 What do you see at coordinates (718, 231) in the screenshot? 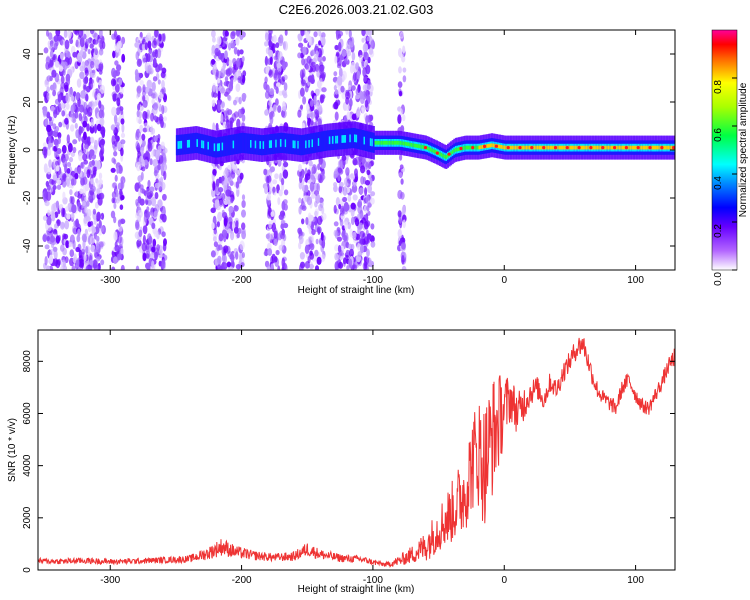
I see `colorbar-tick-label: 0.2` at bounding box center [718, 231].